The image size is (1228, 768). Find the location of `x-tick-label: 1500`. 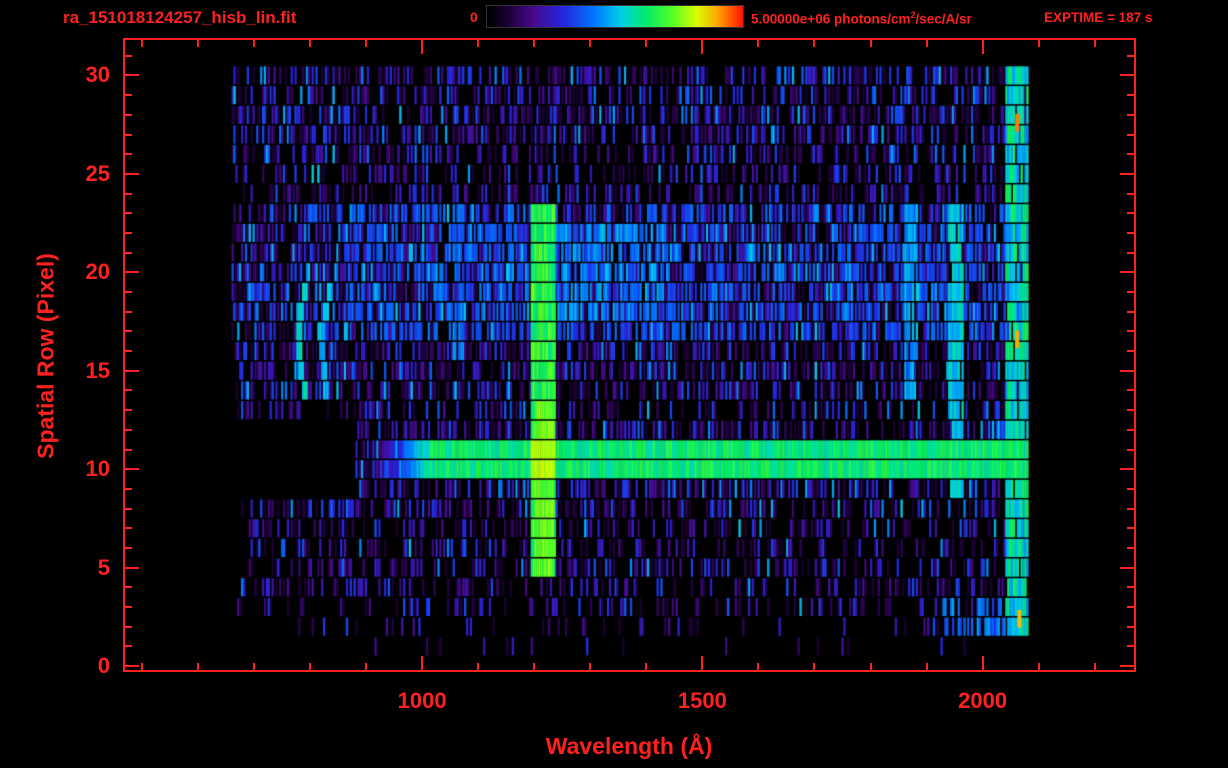

x-tick-label: 1500 is located at coordinates (702, 700).